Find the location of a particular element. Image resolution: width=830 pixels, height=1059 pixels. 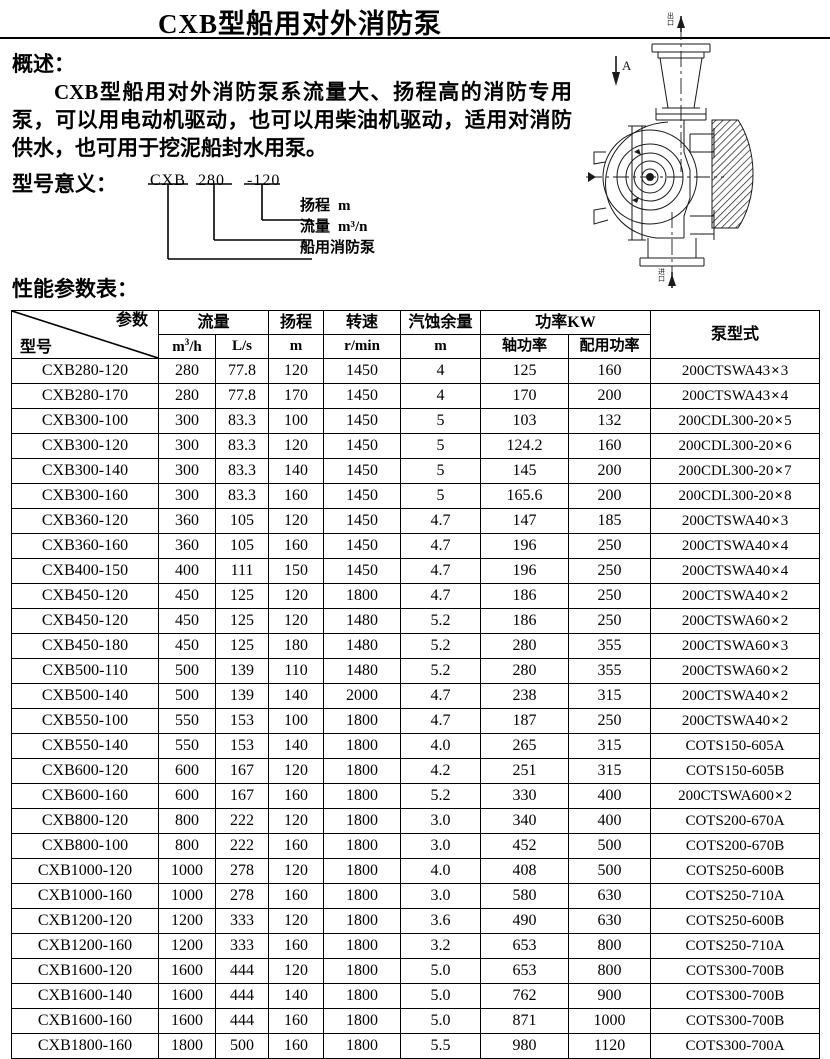

cell-flow-ls: 77.8 is located at coordinates (242, 396).